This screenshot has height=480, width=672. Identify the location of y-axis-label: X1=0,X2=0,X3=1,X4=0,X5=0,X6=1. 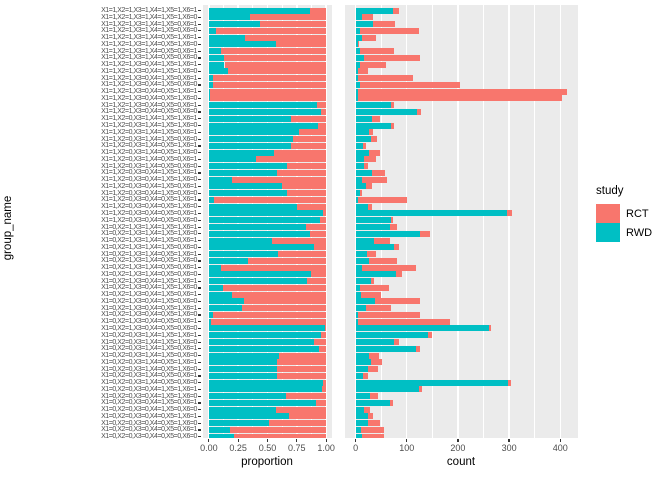
(149, 376).